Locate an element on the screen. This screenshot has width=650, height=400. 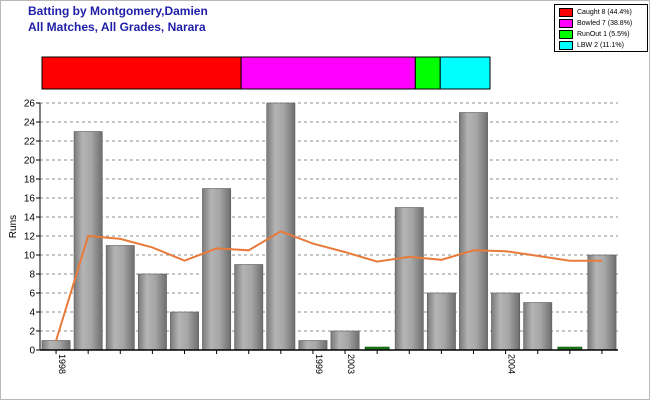
y-tick-label: 12 is located at coordinates (30, 237).